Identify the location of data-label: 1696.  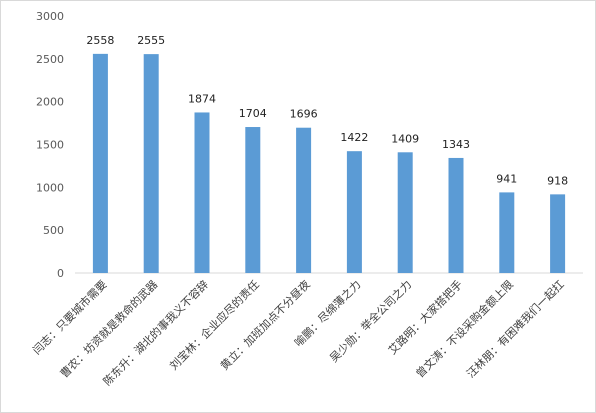
(304, 114).